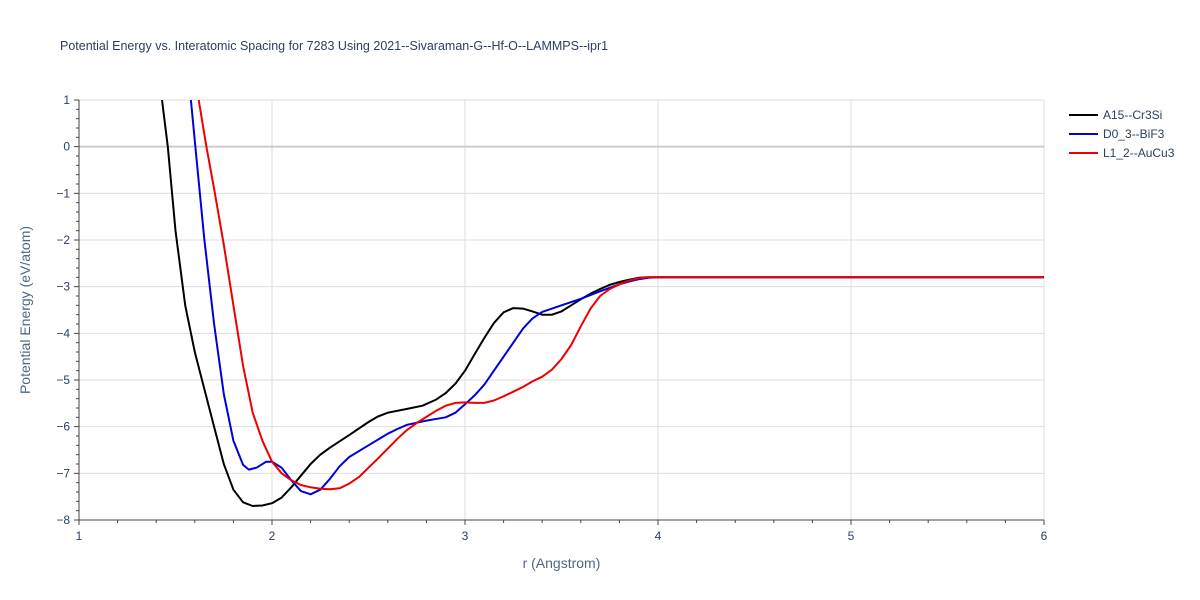 This screenshot has width=1200, height=600. Describe the element at coordinates (1132, 115) in the screenshot. I see `legend-label: A15--Cr3Si` at that location.